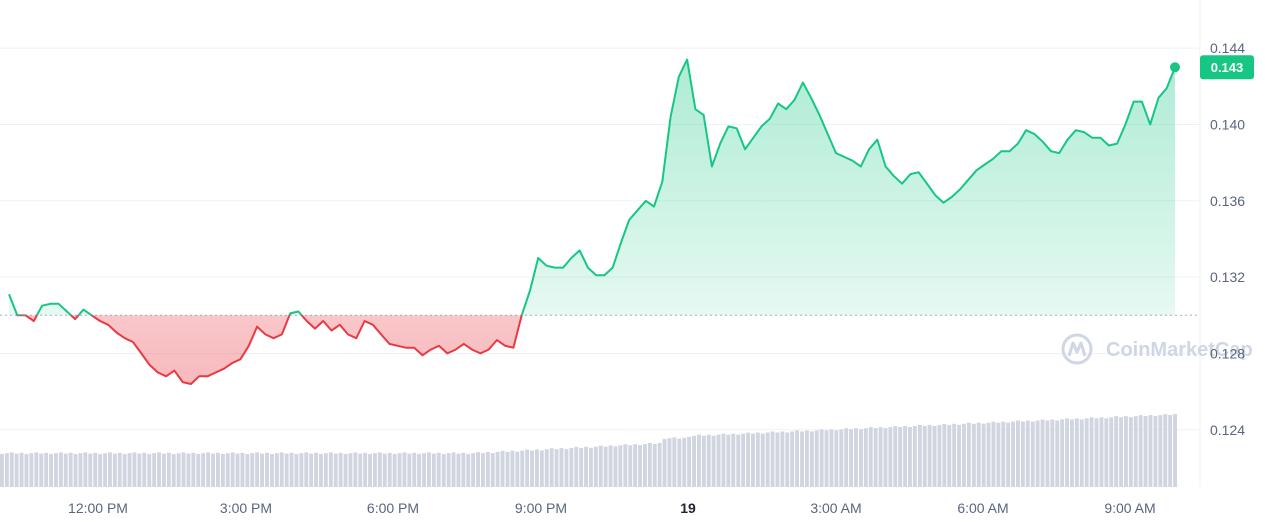  I want to click on watermark-text: CoinMarketCap, so click(1179, 350).